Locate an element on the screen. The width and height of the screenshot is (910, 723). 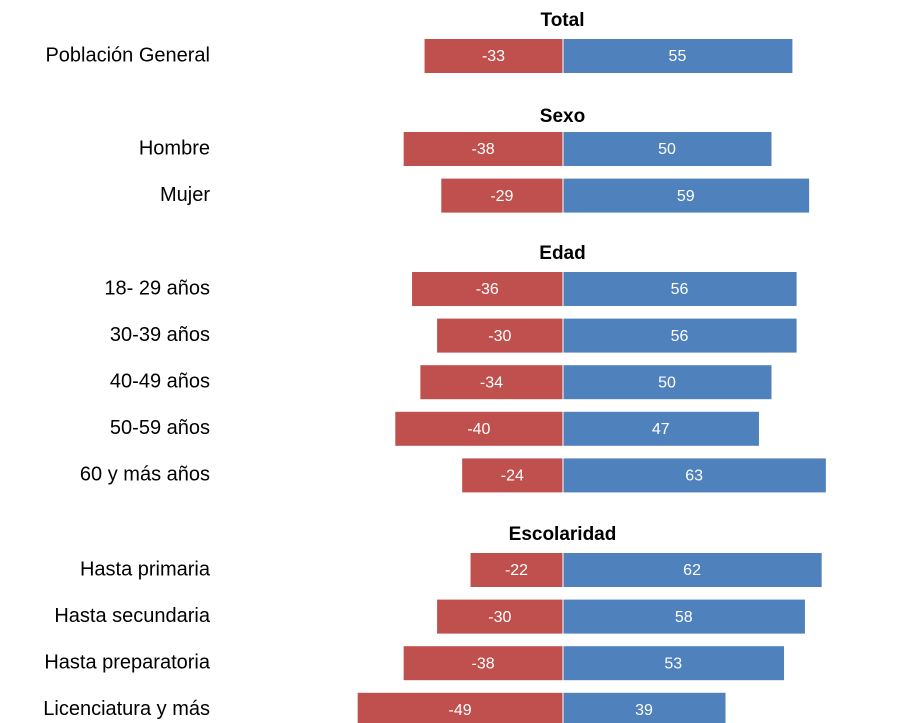
category-label: 30-39 años is located at coordinates (160, 335).